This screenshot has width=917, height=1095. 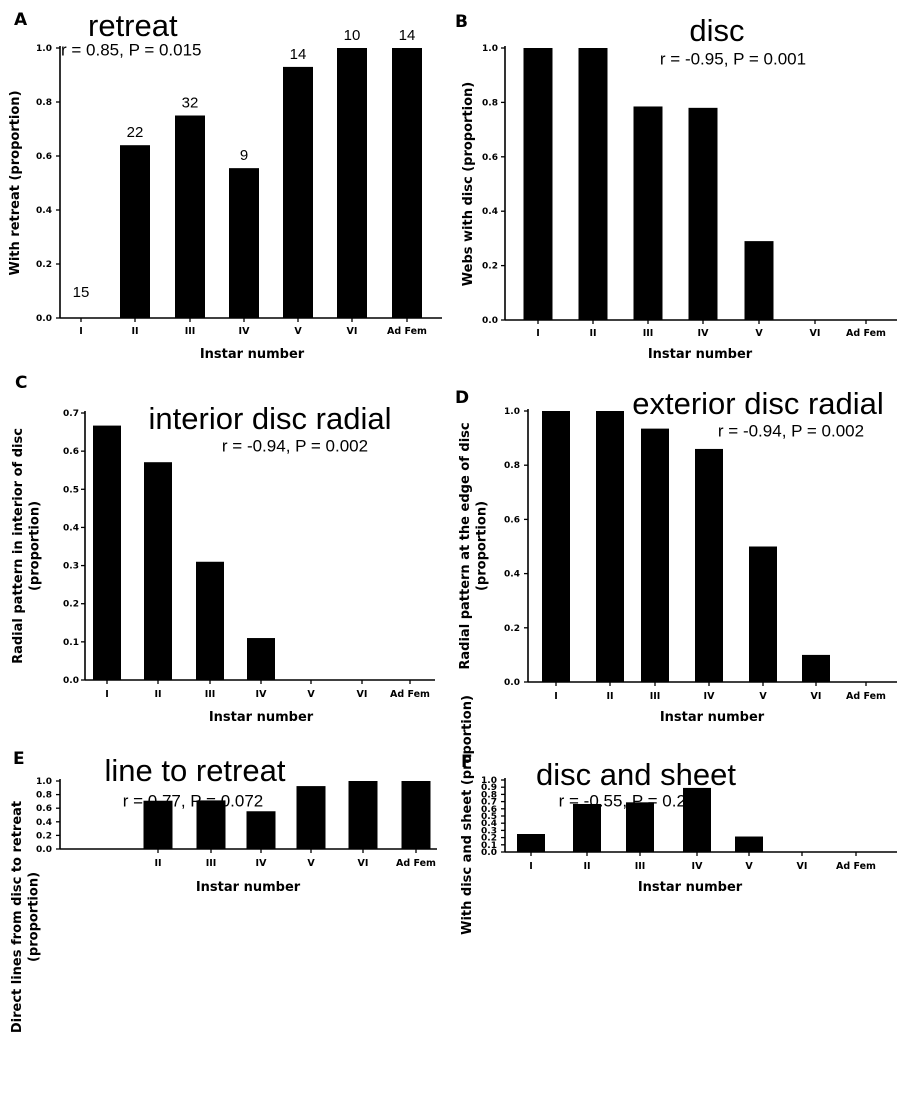 I want to click on bar-data-label: 9, so click(x=244, y=155).